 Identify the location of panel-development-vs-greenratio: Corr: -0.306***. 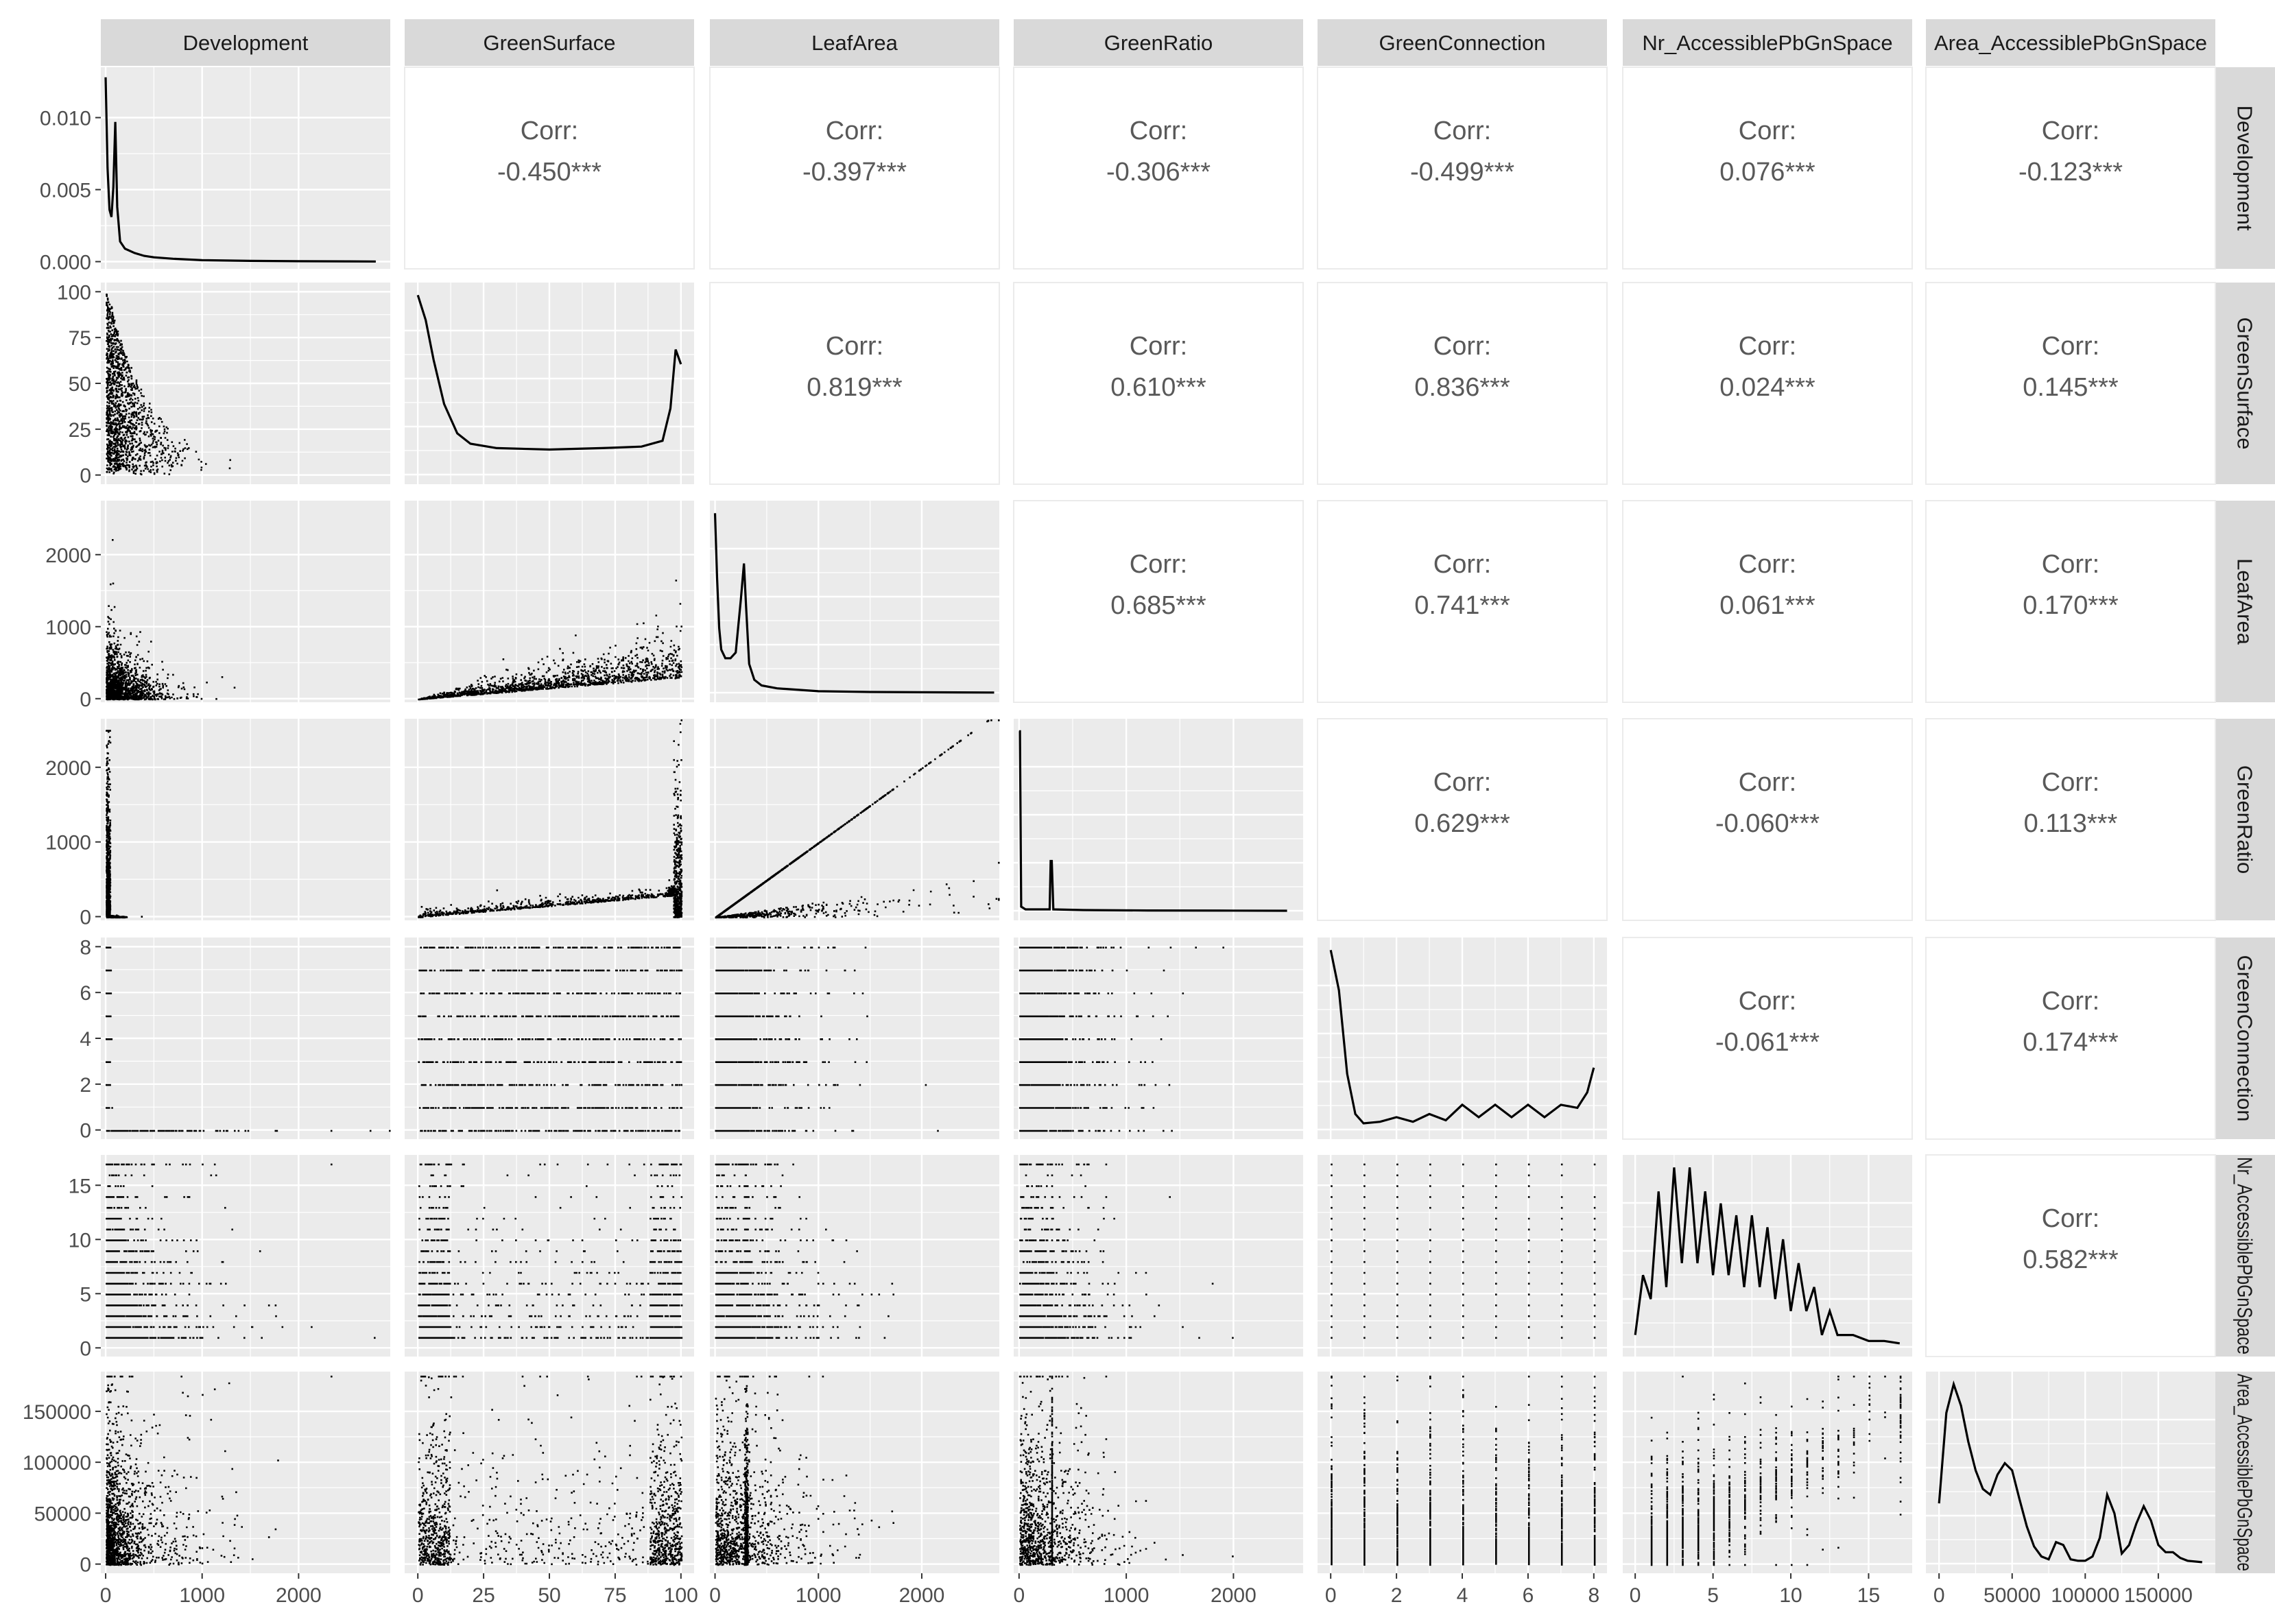
(1158, 169).